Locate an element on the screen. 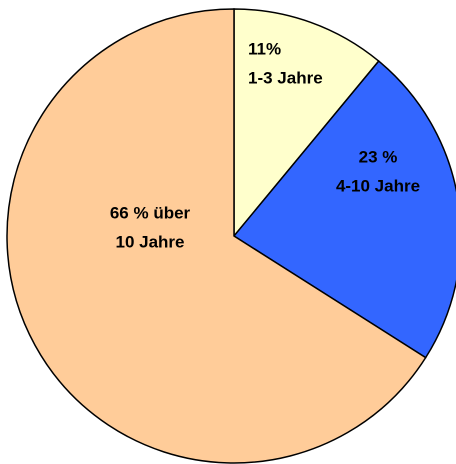 This screenshot has height=464, width=456. slice-label: 10 Jahre is located at coordinates (150, 241).